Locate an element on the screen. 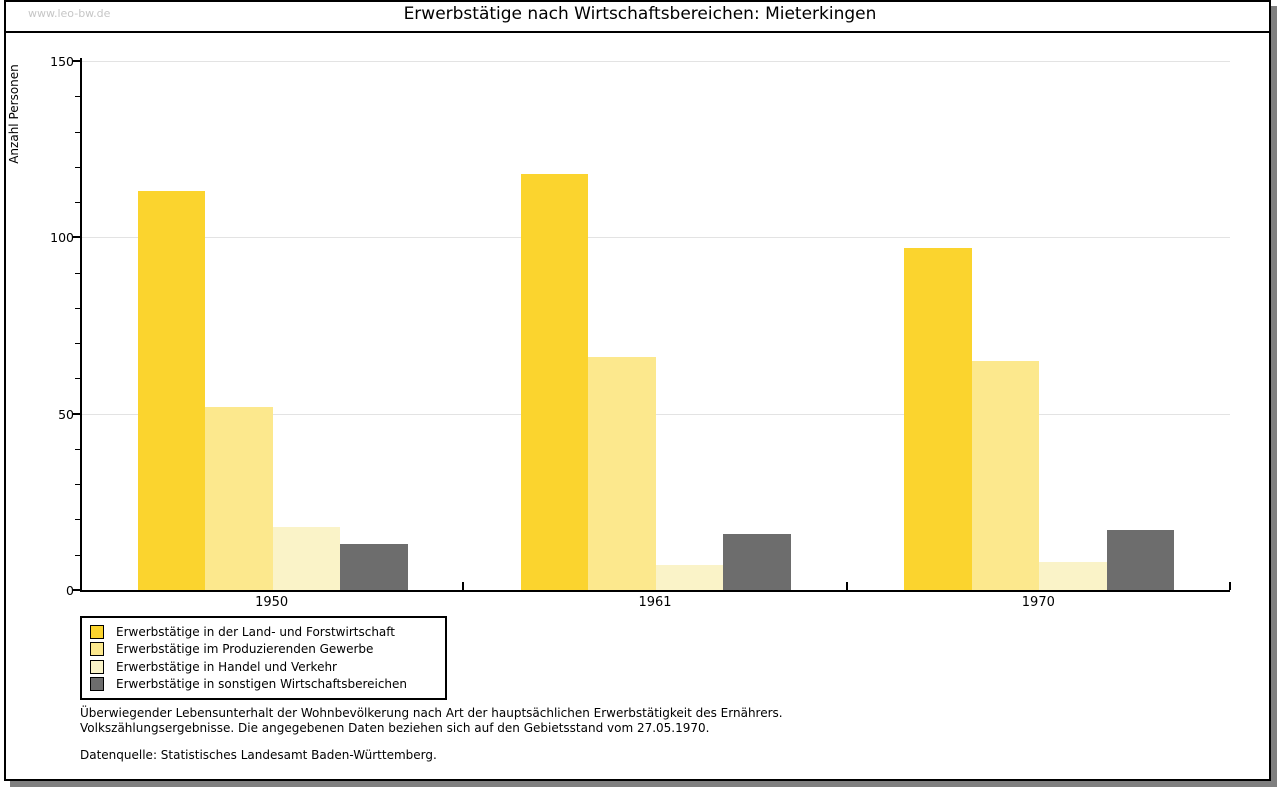  x-category-label-1950: 1950 is located at coordinates (272, 602).